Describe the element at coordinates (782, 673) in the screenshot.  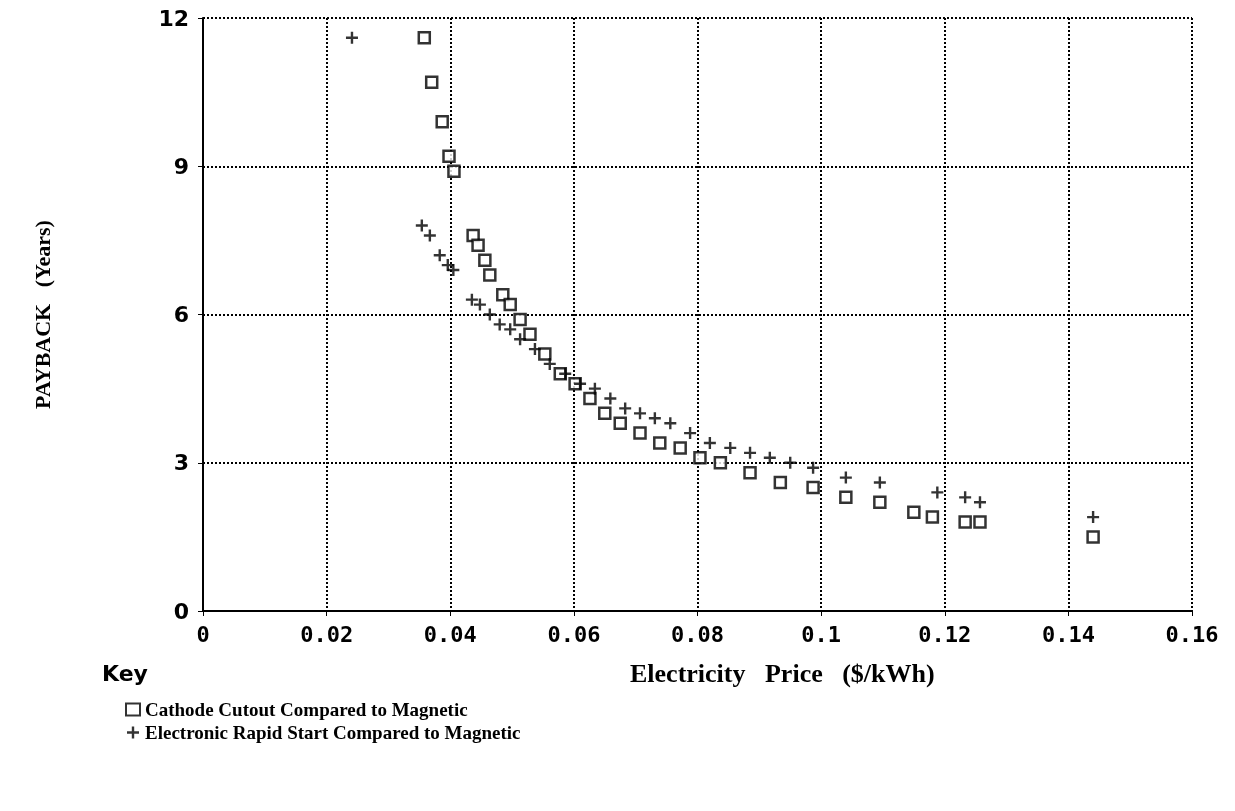
I see `x-axis-title: Electricity Price ($/kWh)` at that location.